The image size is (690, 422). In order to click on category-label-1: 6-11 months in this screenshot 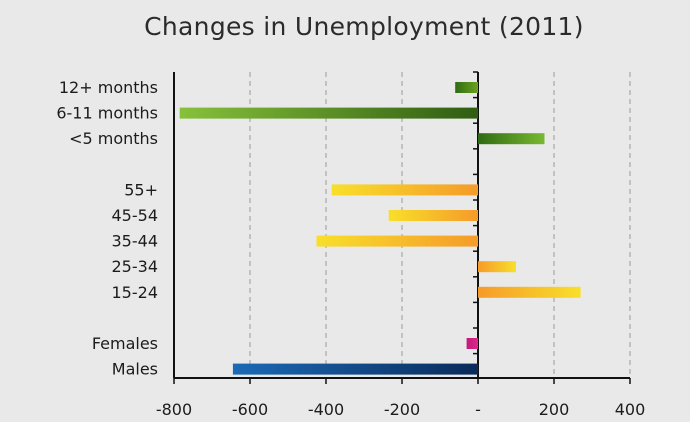, I will do `click(107, 113)`.